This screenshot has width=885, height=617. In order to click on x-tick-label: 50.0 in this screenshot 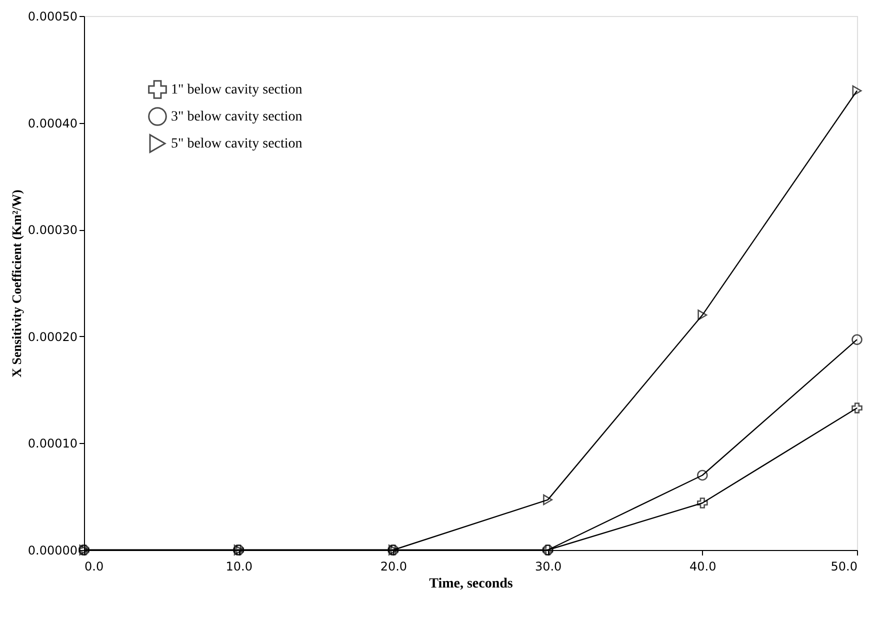, I will do `click(844, 567)`.